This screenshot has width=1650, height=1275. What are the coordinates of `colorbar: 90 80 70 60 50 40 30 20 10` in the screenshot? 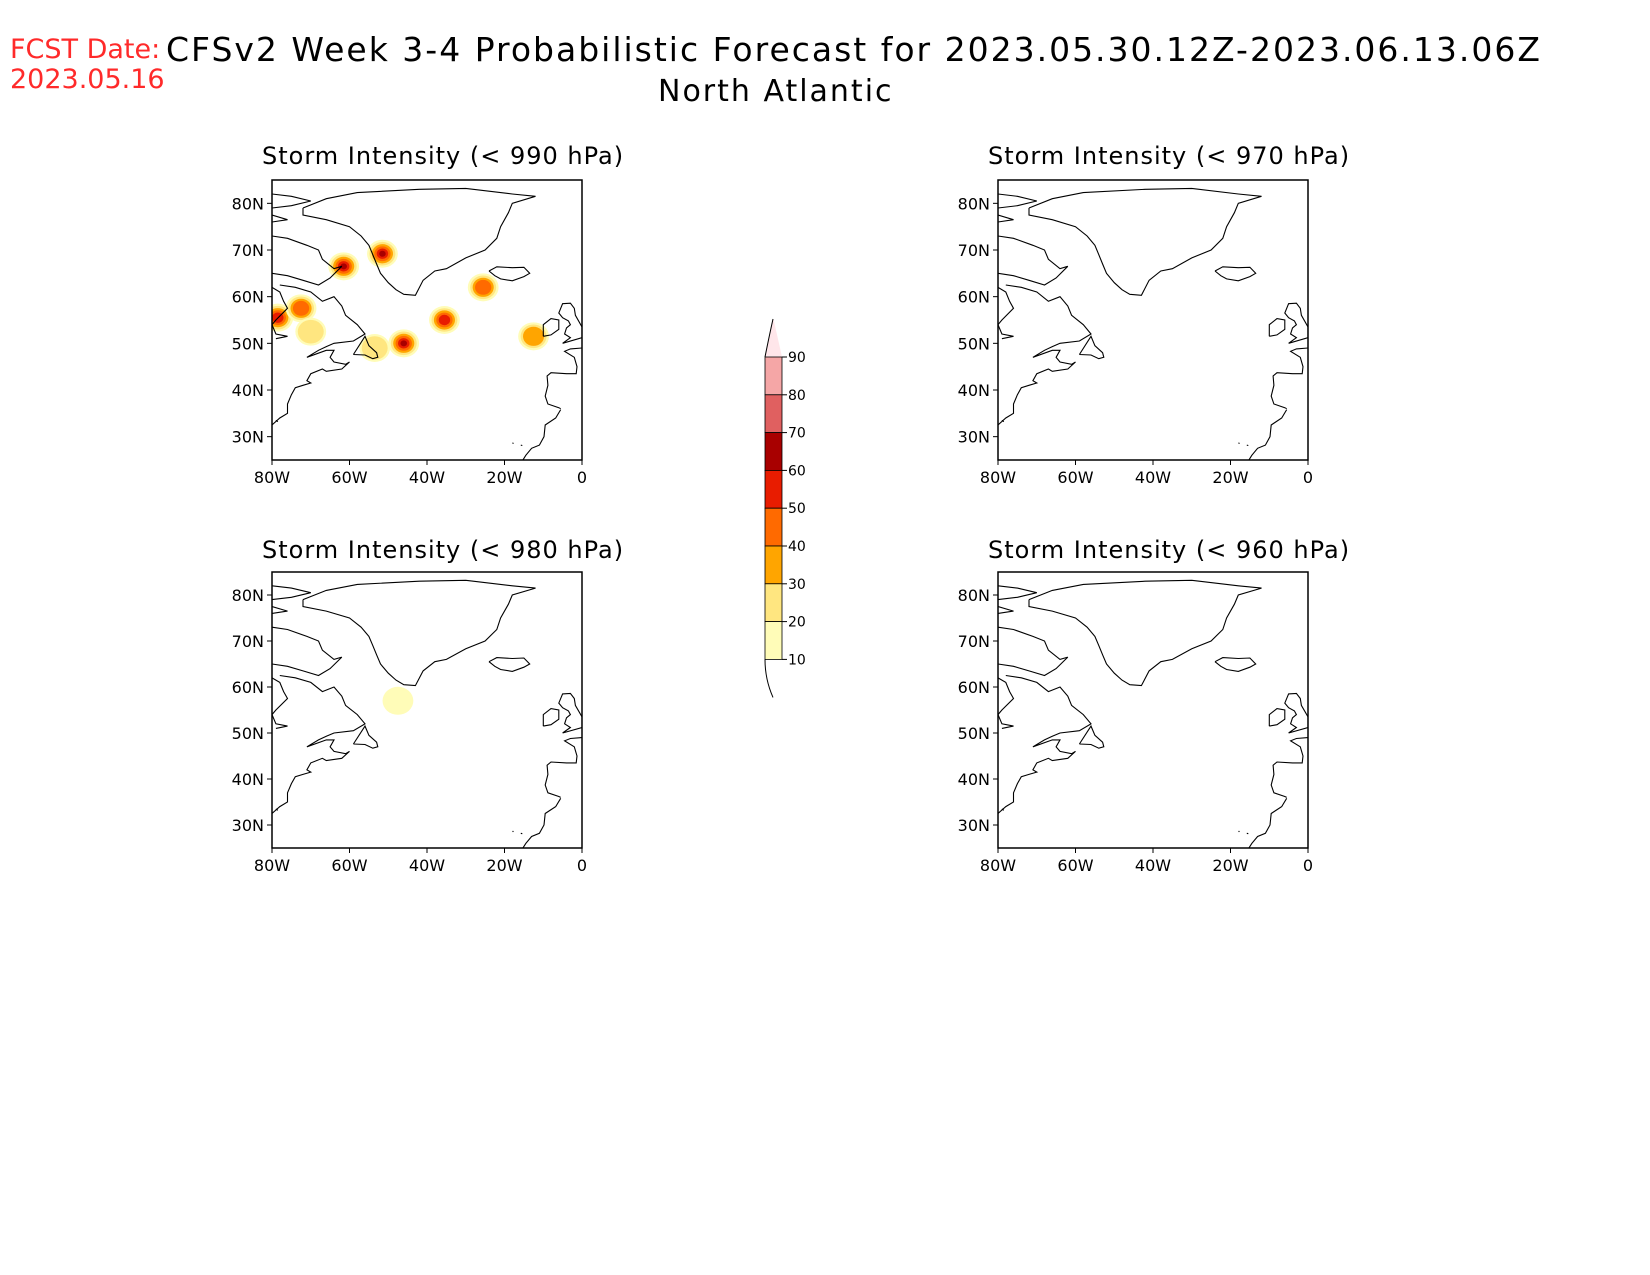 It's located at (785, 508).